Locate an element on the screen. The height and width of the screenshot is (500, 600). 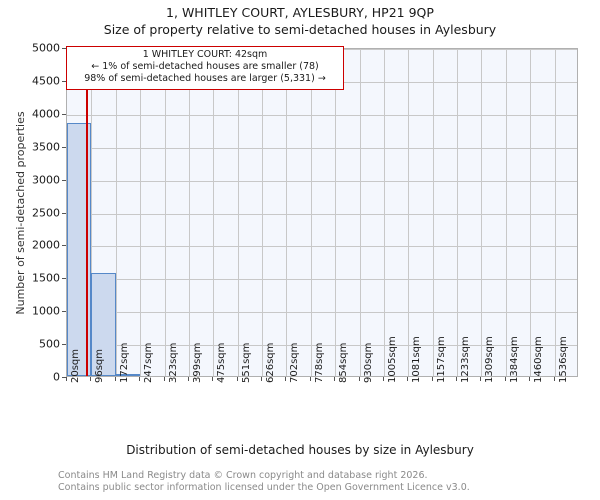
x-axis-tick-label: 702sqm is located at coordinates (295, 362).